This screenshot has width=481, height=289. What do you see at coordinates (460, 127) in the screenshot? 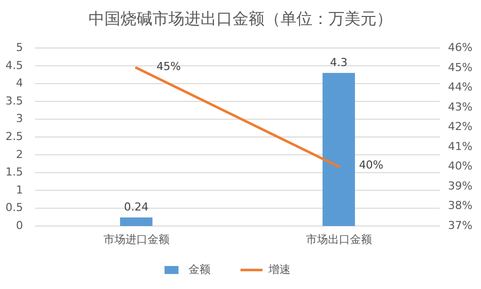
I see `y2-tick-label: 42%` at bounding box center [460, 127].